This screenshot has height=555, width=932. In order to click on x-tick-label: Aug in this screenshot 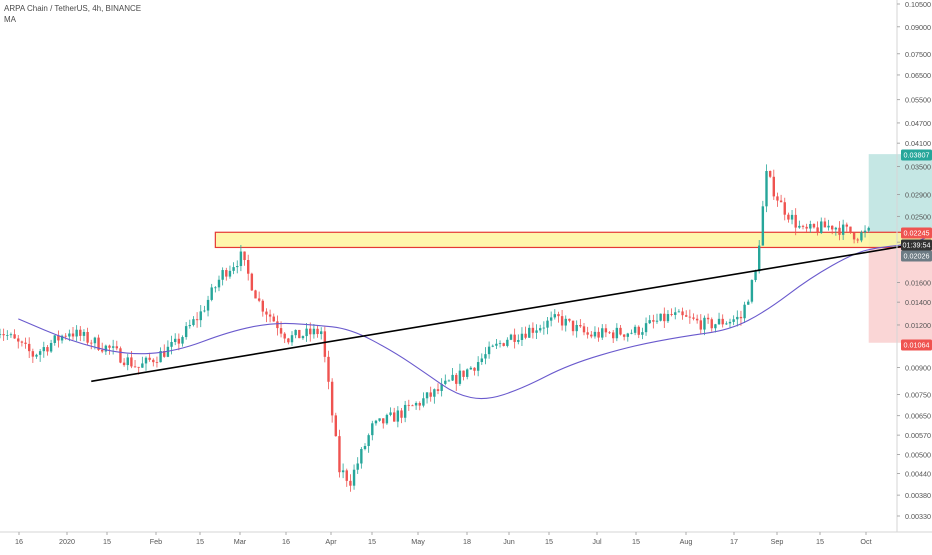, I will do `click(686, 541)`.